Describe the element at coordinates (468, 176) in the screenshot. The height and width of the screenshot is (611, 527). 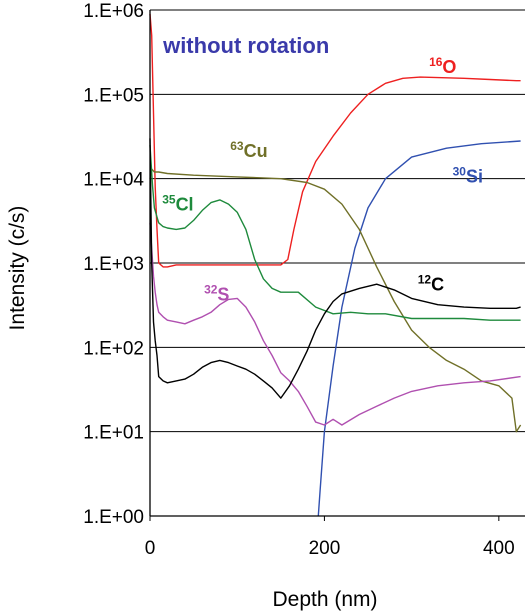
I see `series-label-Si: 30Si` at that location.